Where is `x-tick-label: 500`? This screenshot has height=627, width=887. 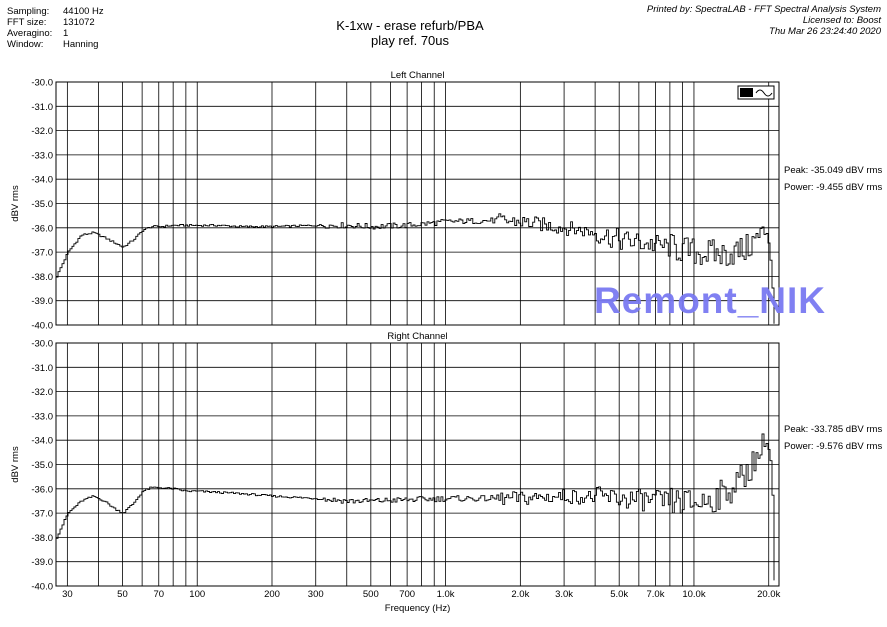 x-tick-label: 500 is located at coordinates (371, 594).